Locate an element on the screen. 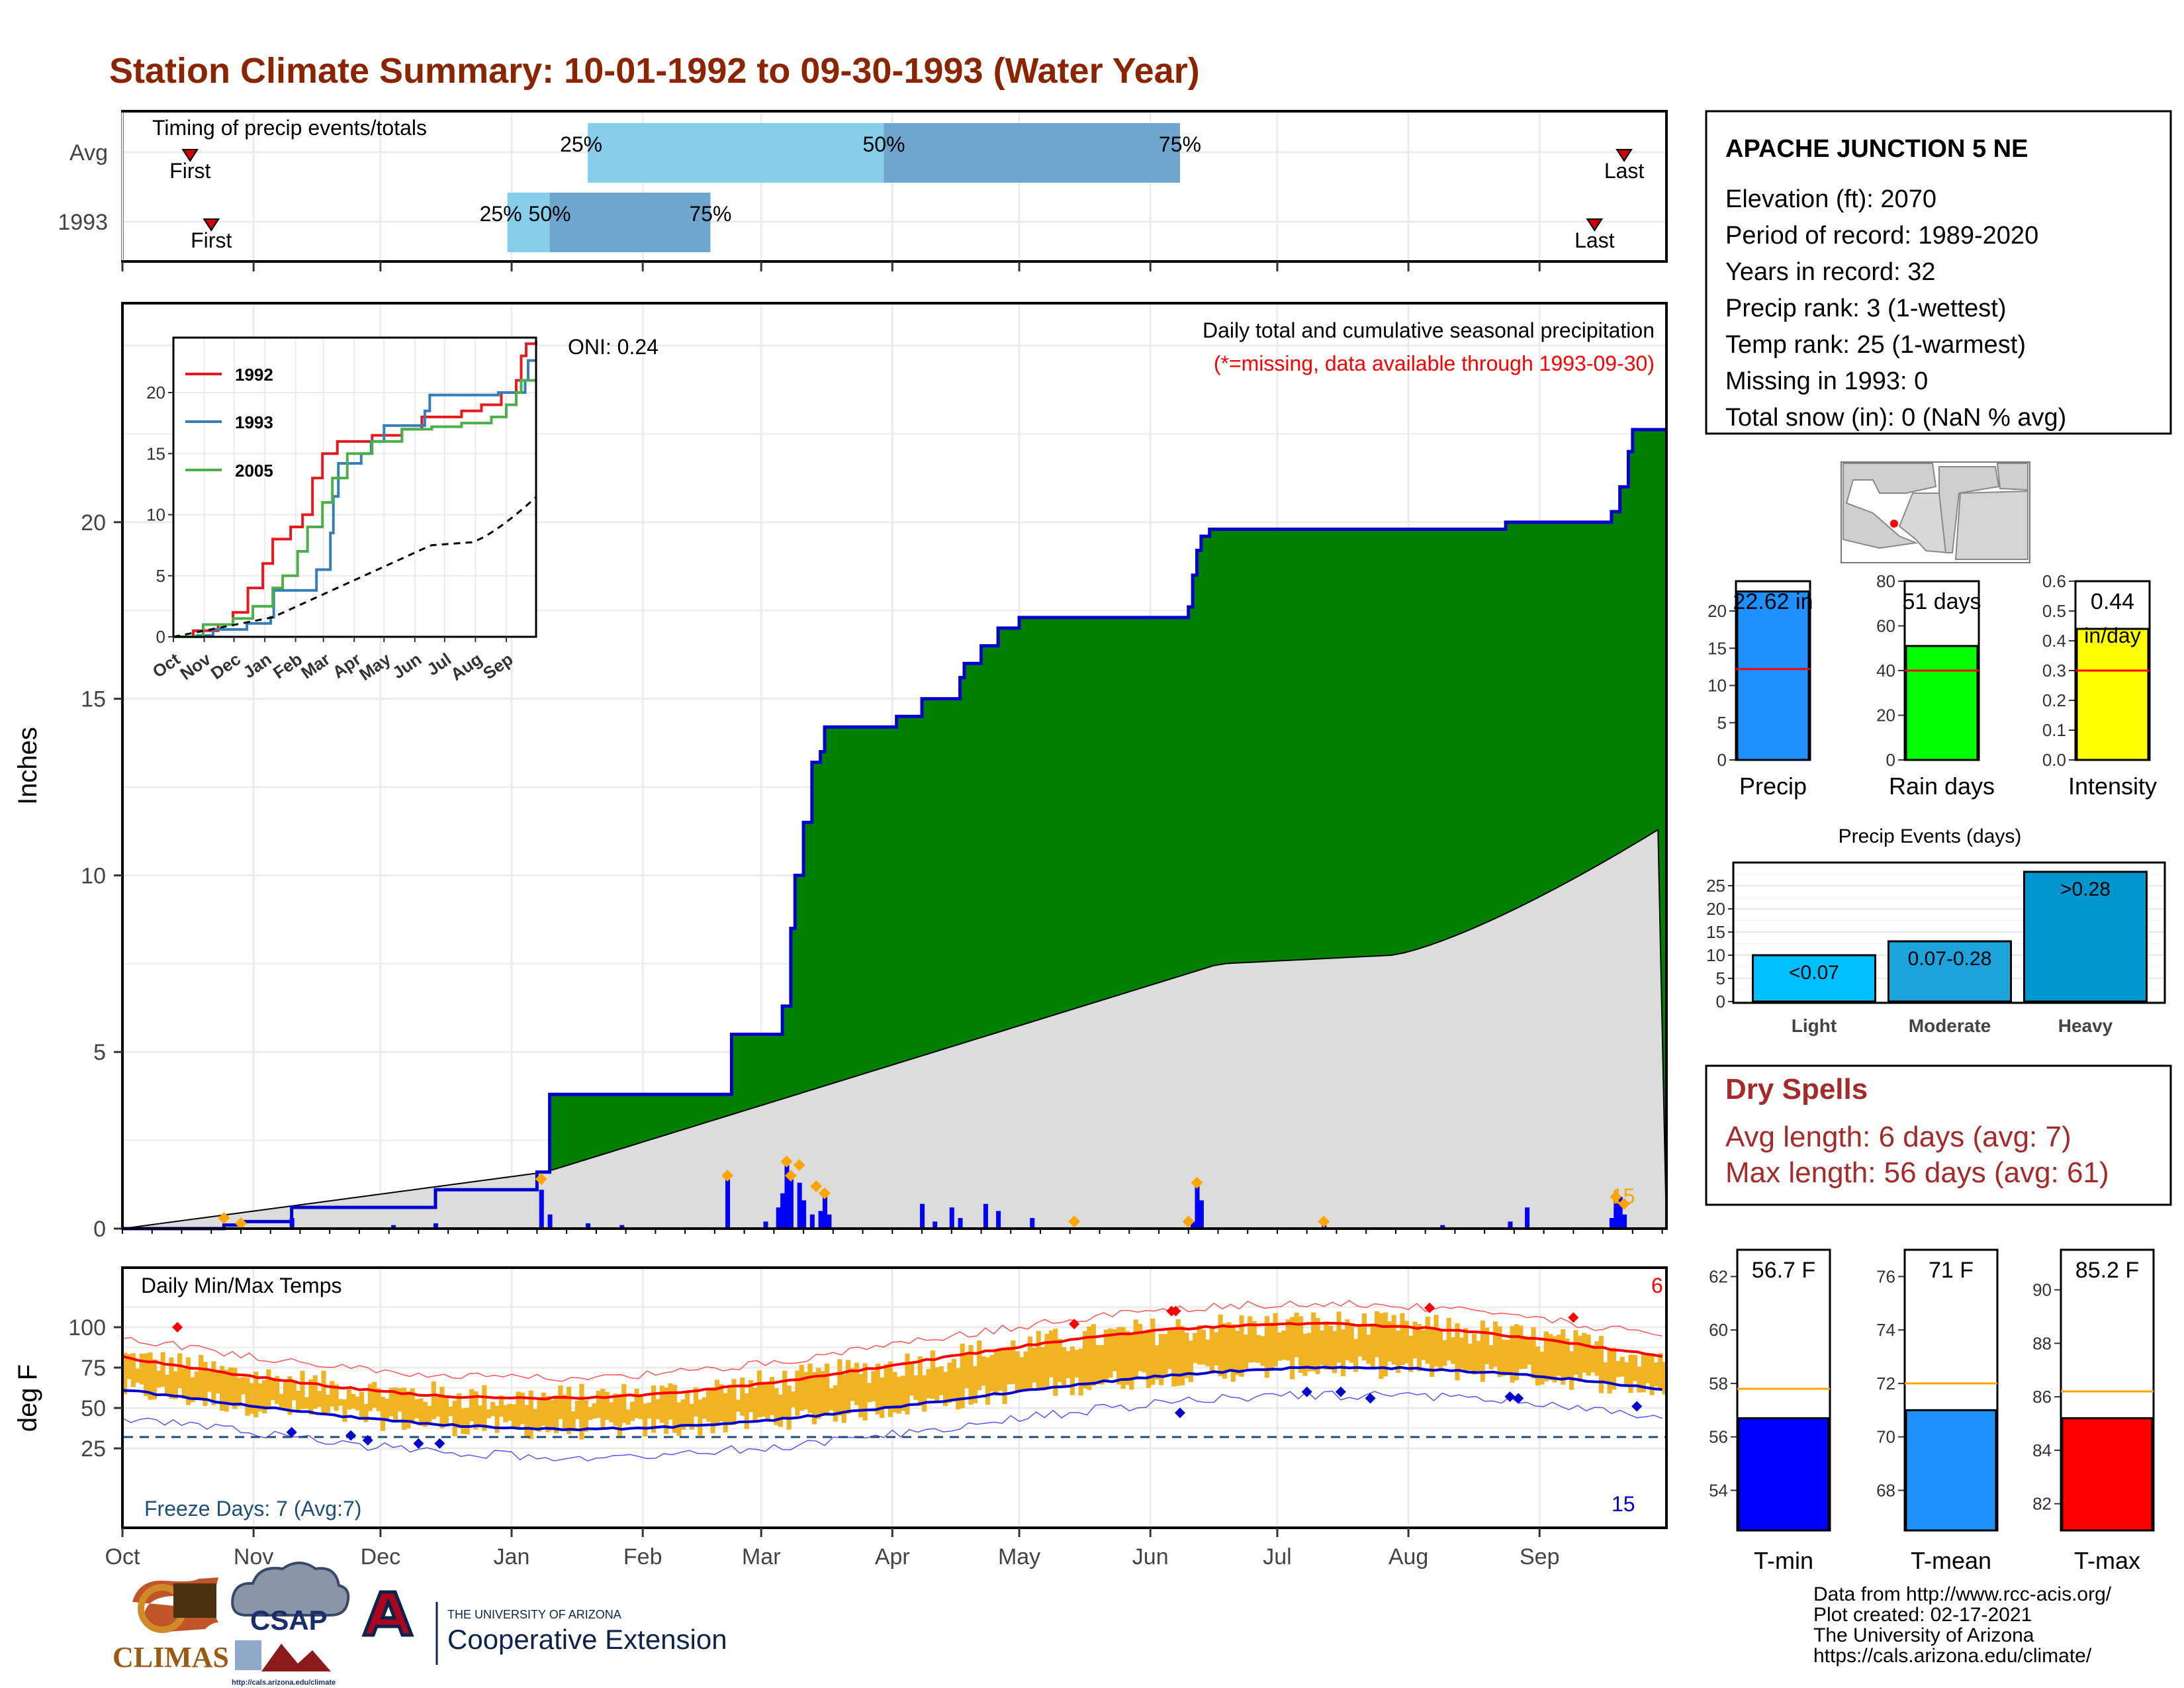 This screenshot has width=2184, height=1688. temp-label: Daily Min/Max Temps is located at coordinates (241, 1285).